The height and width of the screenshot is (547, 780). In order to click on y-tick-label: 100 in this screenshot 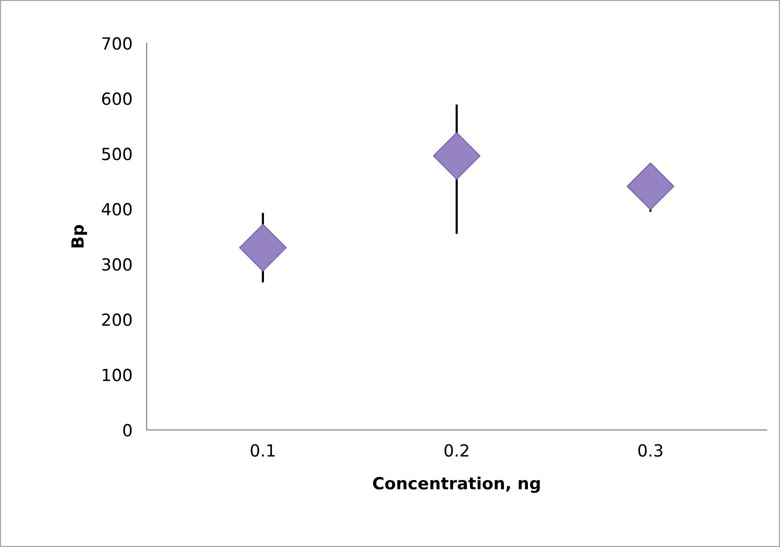, I will do `click(117, 375)`.